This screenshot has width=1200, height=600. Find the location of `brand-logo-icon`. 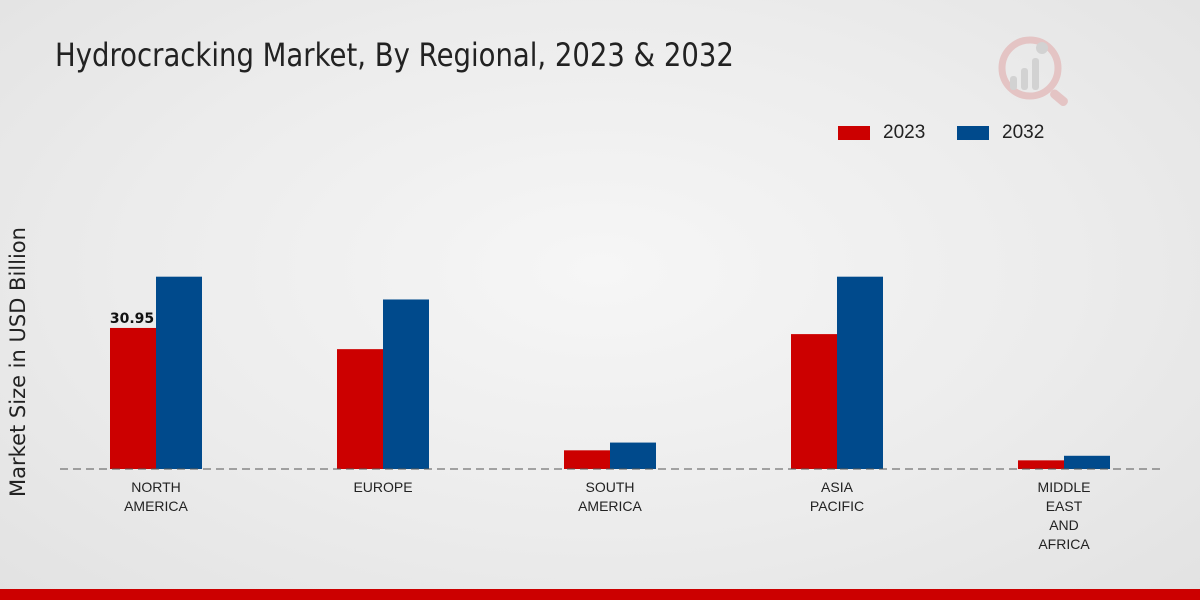

brand-logo-icon is located at coordinates (1033, 71).